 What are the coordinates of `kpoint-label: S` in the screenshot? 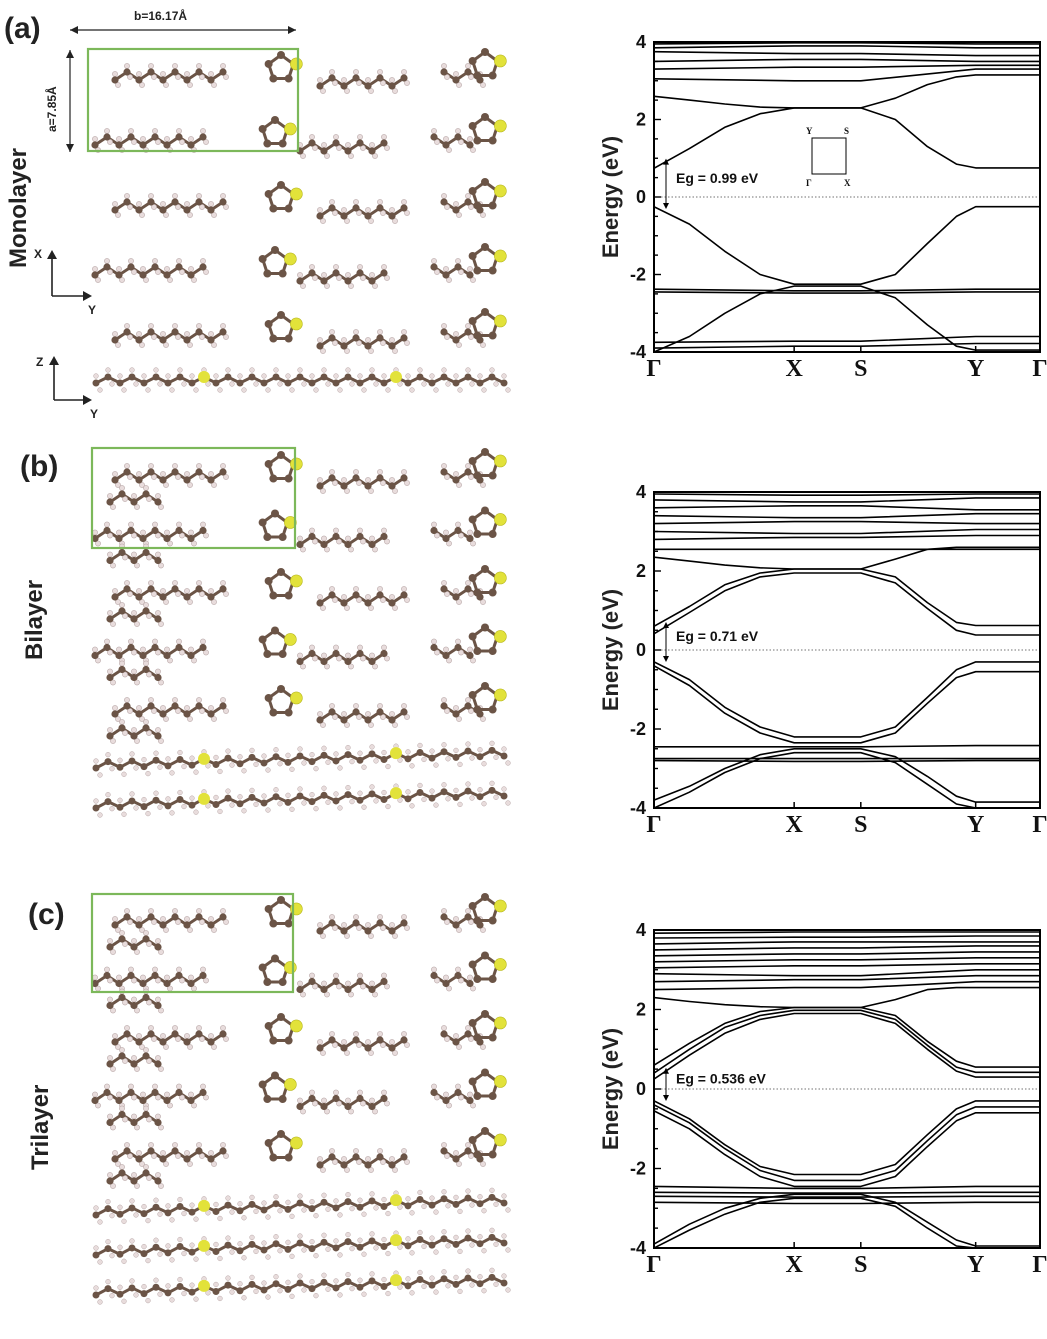 It's located at (860, 369).